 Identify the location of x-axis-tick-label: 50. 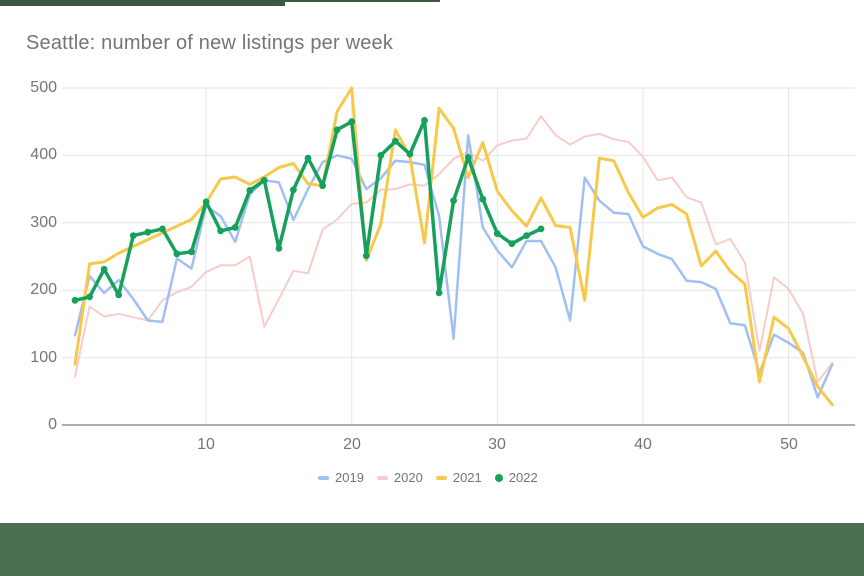
(789, 444).